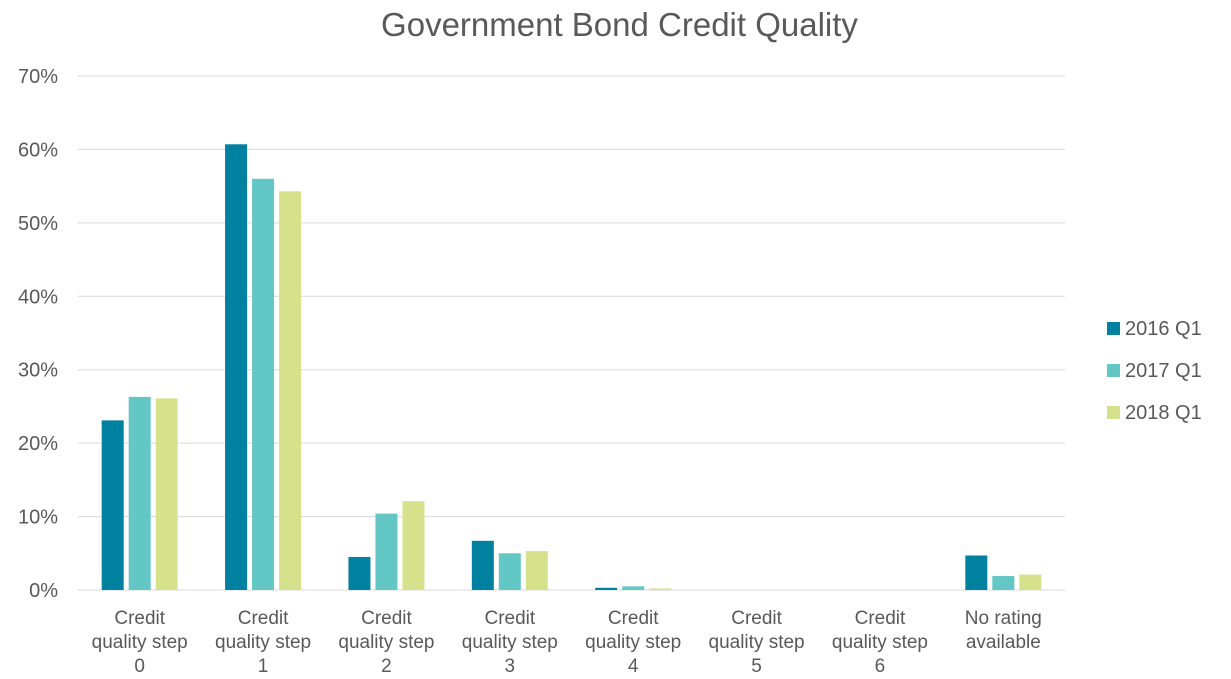 This screenshot has height=679, width=1231. I want to click on x-category-label: Credit quality step 1, so click(263, 642).